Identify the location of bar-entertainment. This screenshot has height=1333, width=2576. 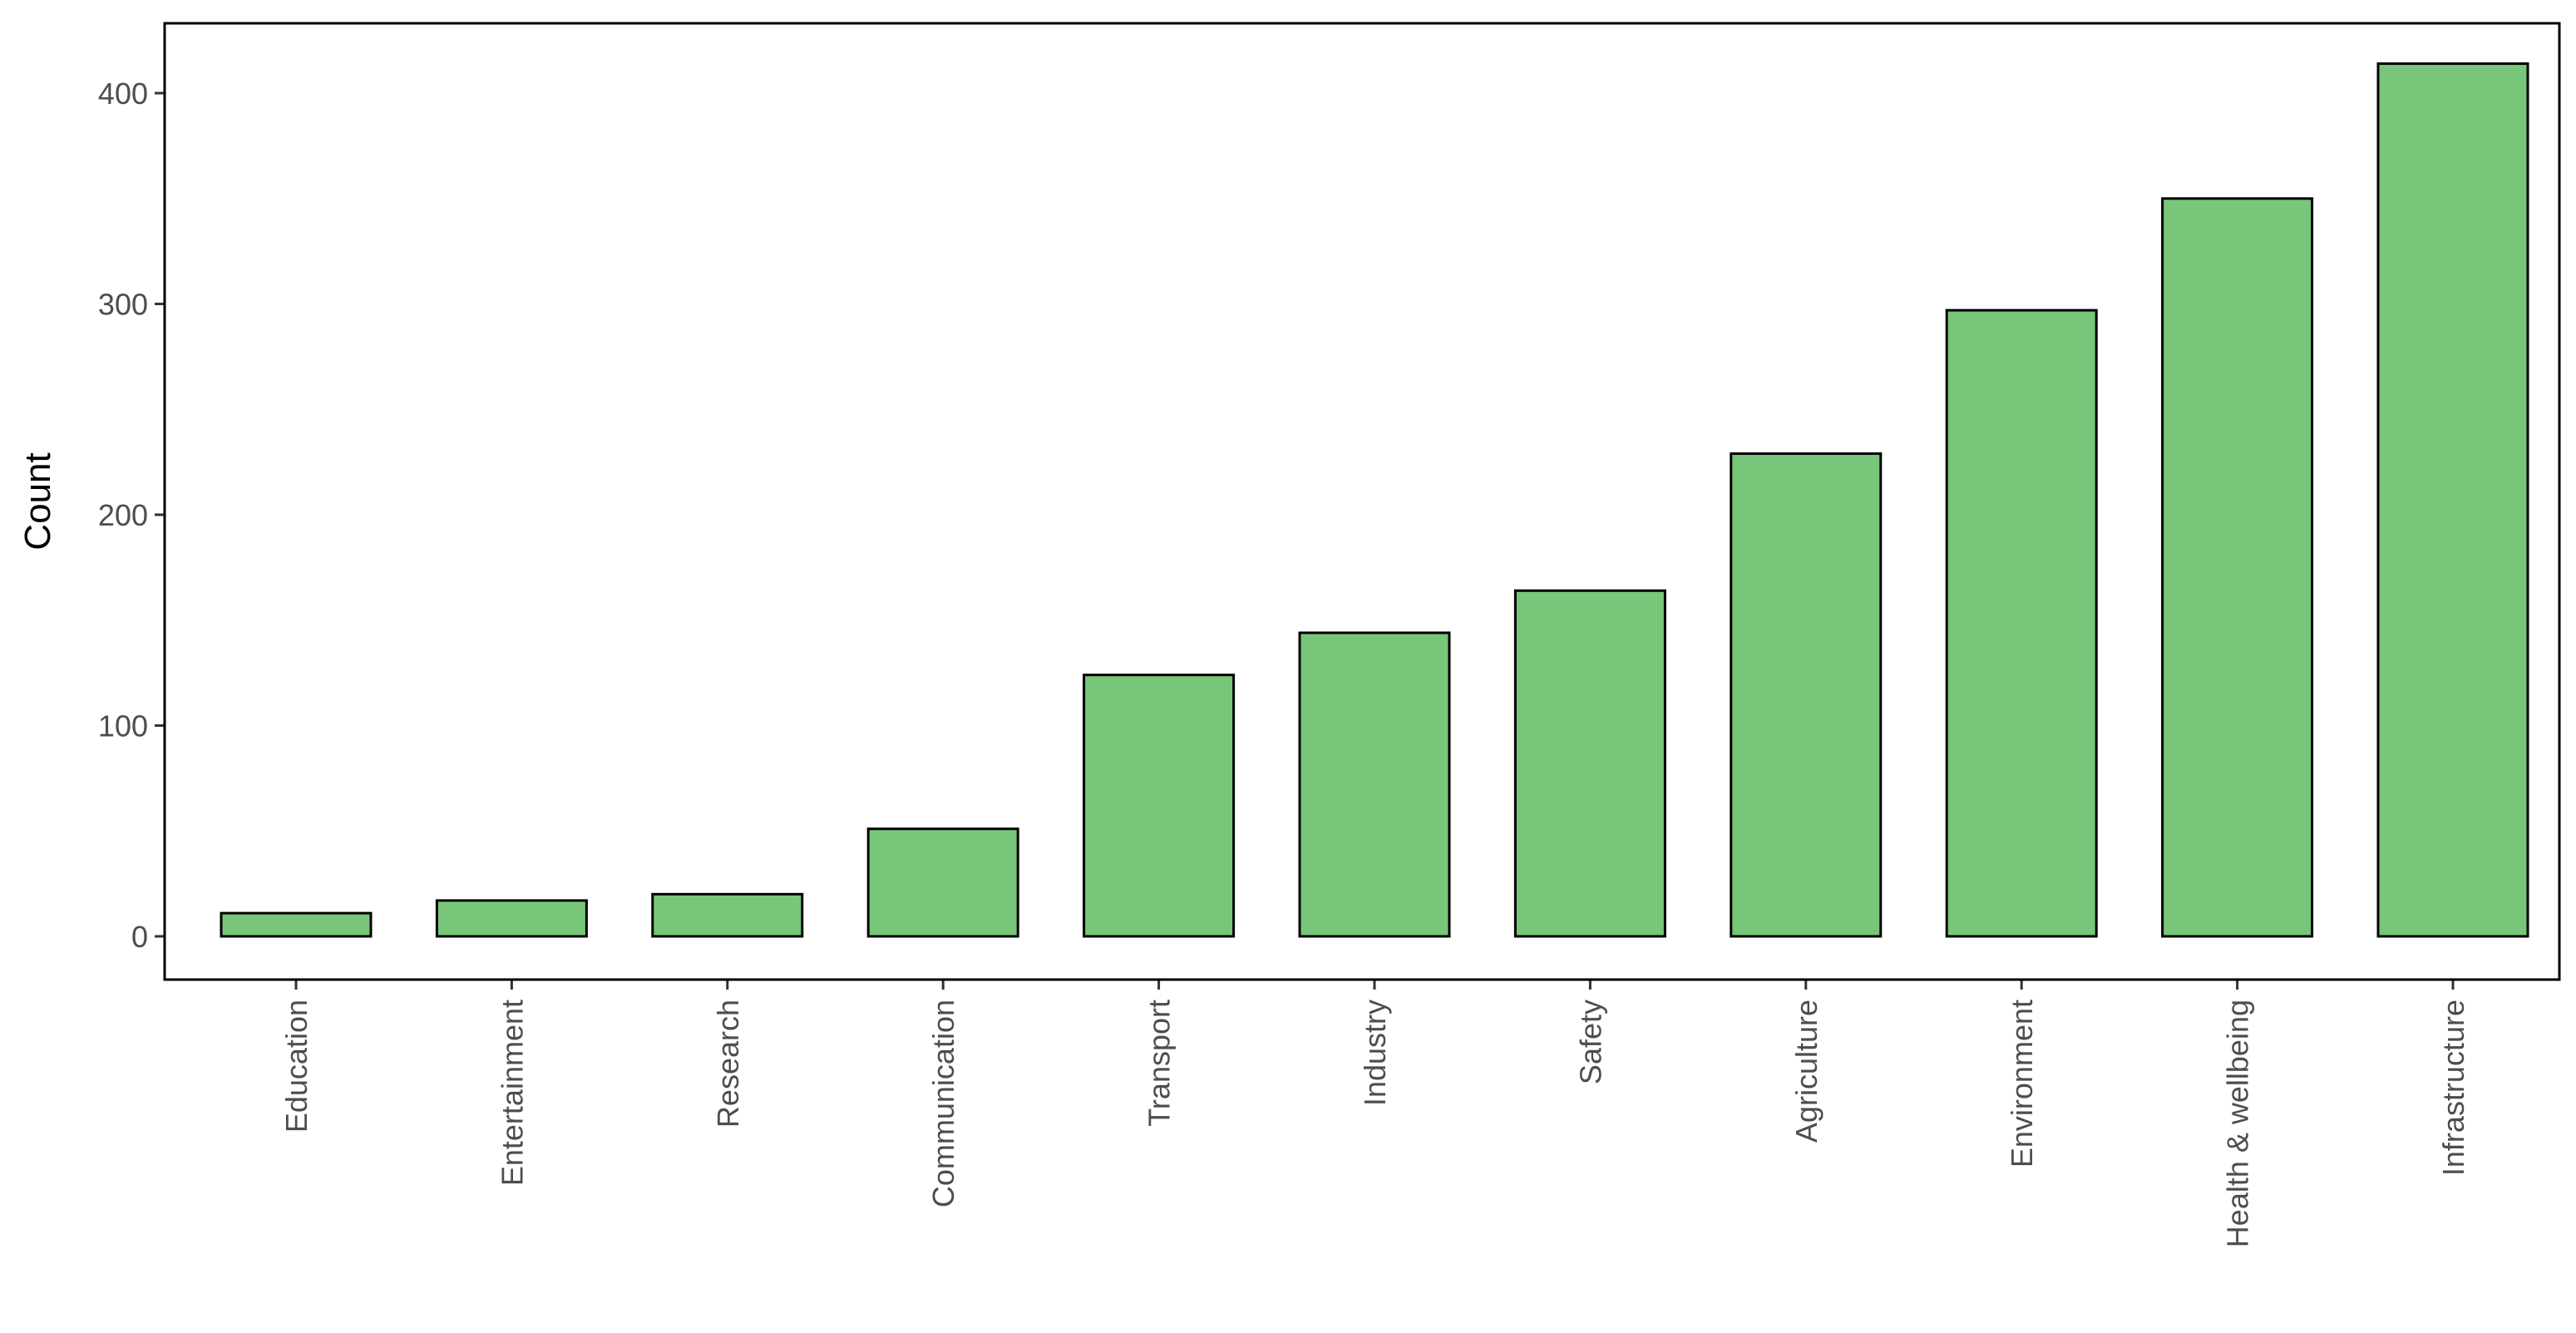
(511, 919).